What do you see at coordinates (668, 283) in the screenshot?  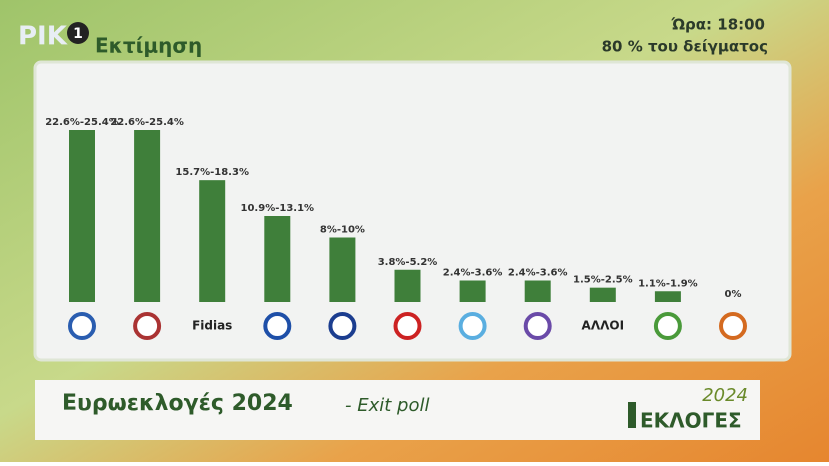 I see `value-label: 1.1%-1.9%` at bounding box center [668, 283].